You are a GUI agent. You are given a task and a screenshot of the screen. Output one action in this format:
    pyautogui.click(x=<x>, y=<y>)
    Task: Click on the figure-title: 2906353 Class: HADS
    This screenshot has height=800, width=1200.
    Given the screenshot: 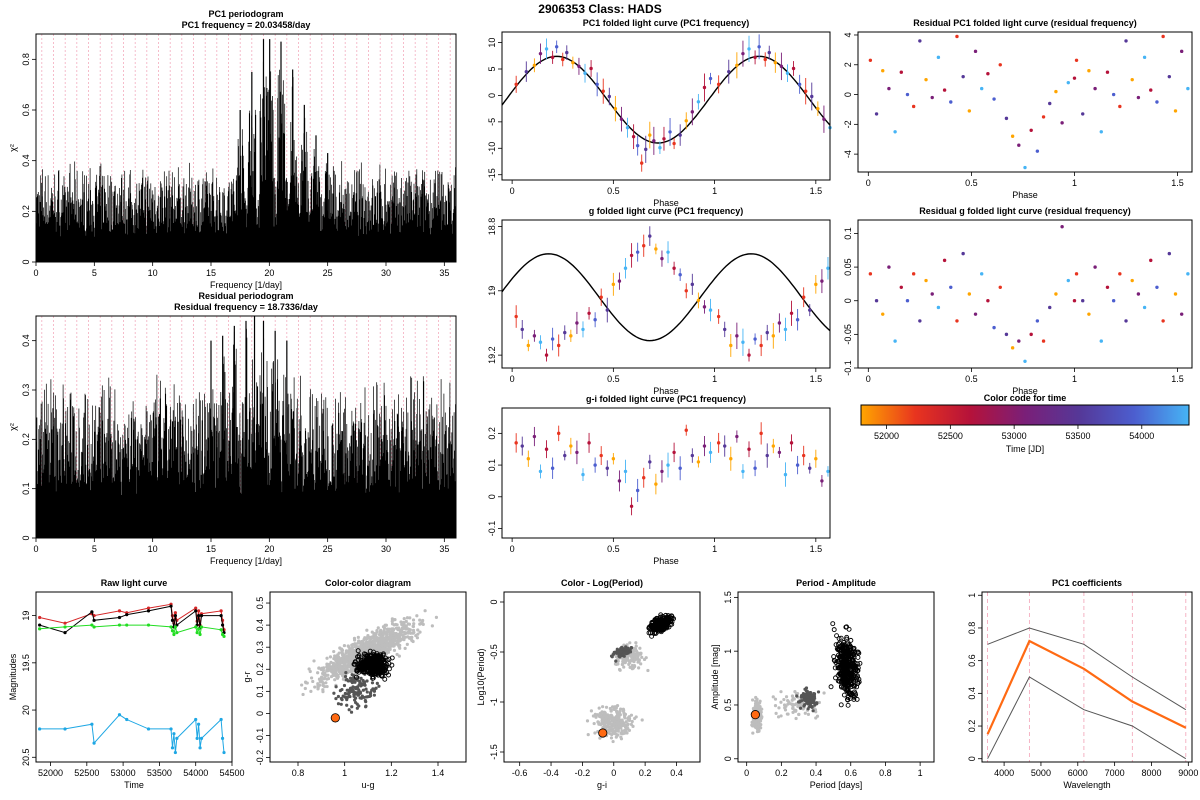 What is the action you would take?
    pyautogui.click(x=599, y=9)
    